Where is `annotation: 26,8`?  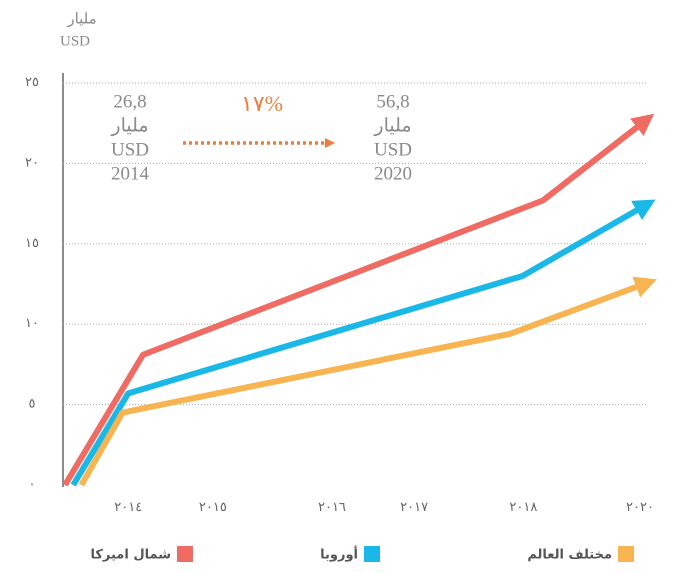 annotation: 26,8 is located at coordinates (129, 101).